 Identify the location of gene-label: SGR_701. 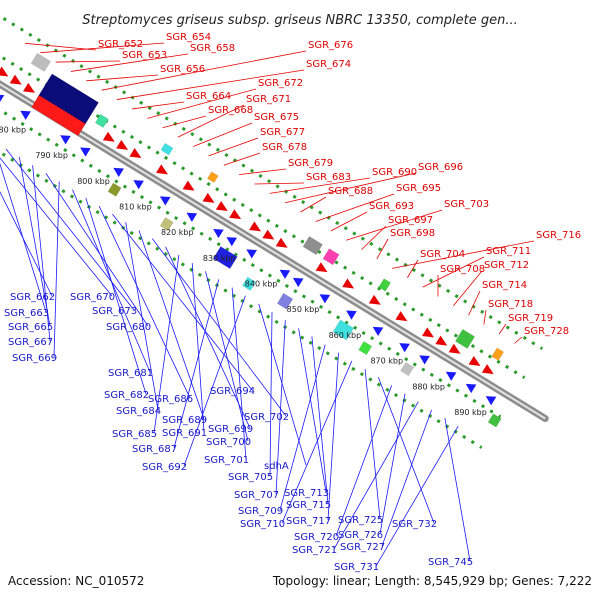
(226, 460).